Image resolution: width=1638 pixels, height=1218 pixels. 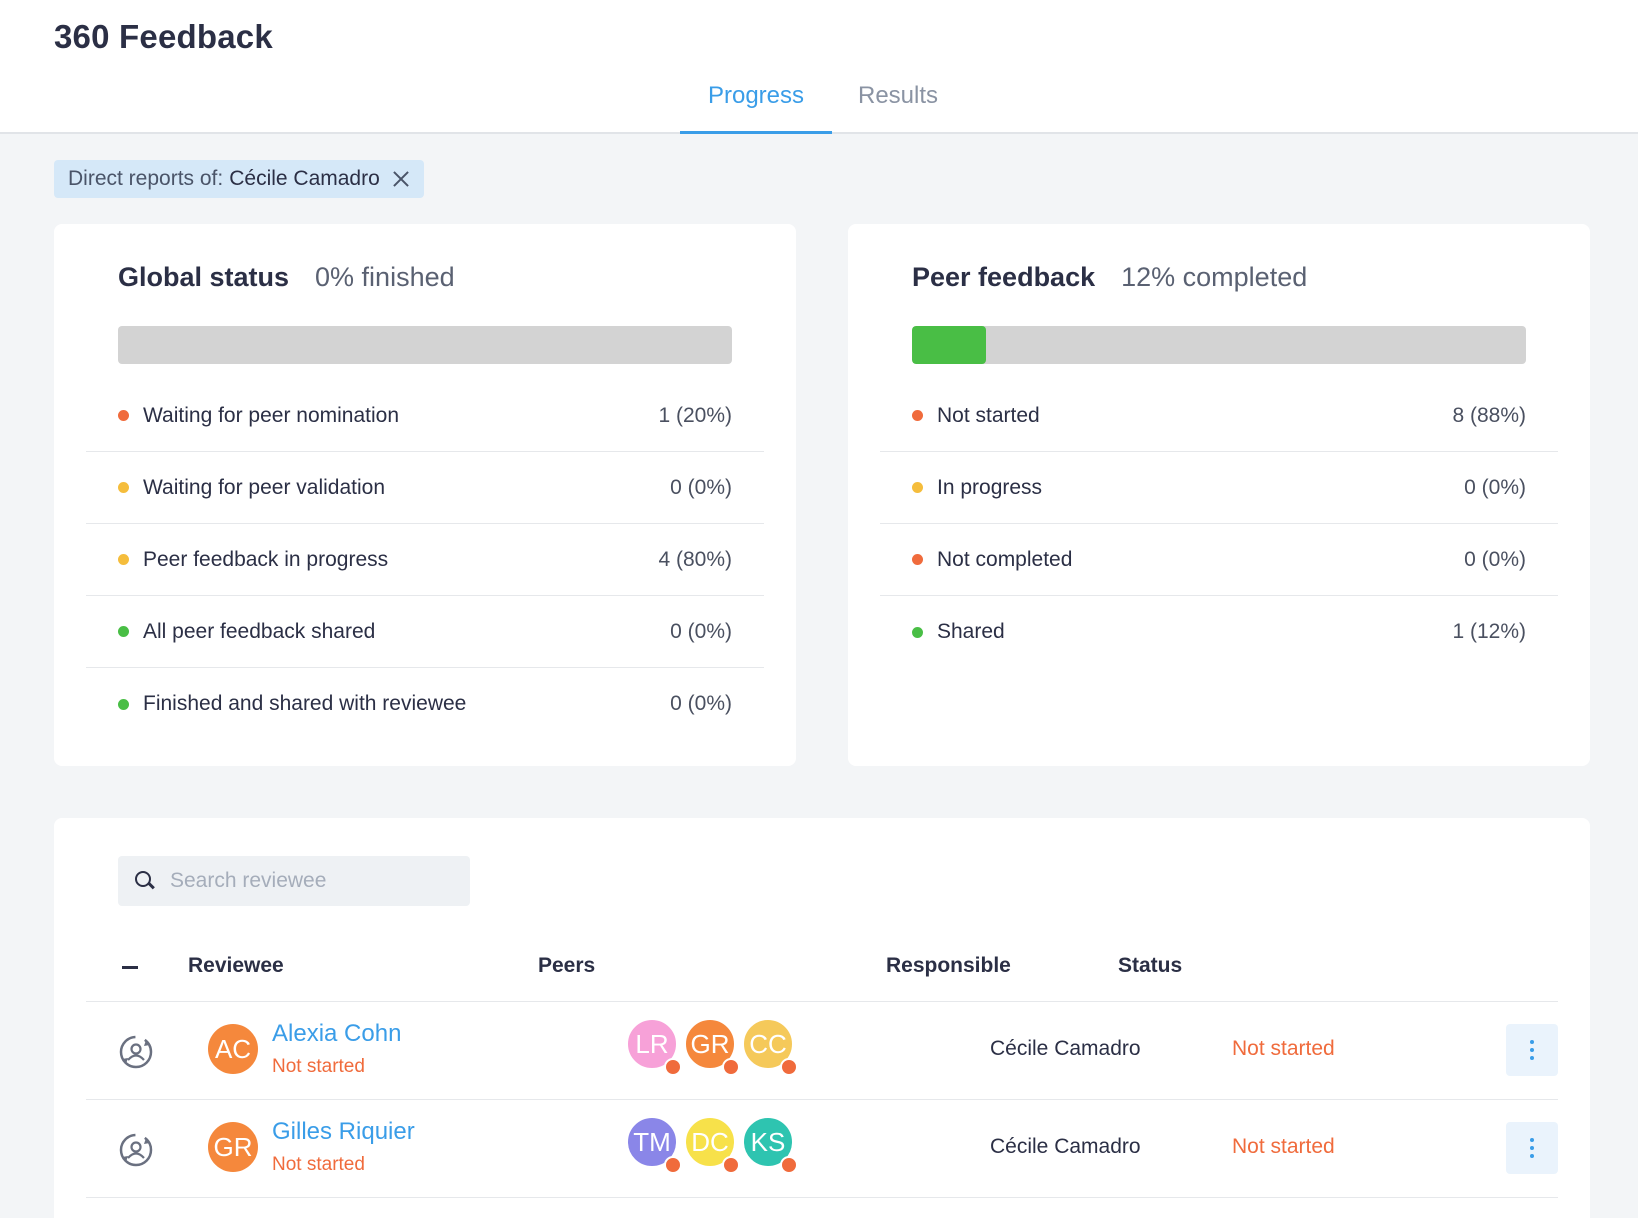 I want to click on status-row: All peer feedback shared 0 (0%), so click(x=425, y=632).